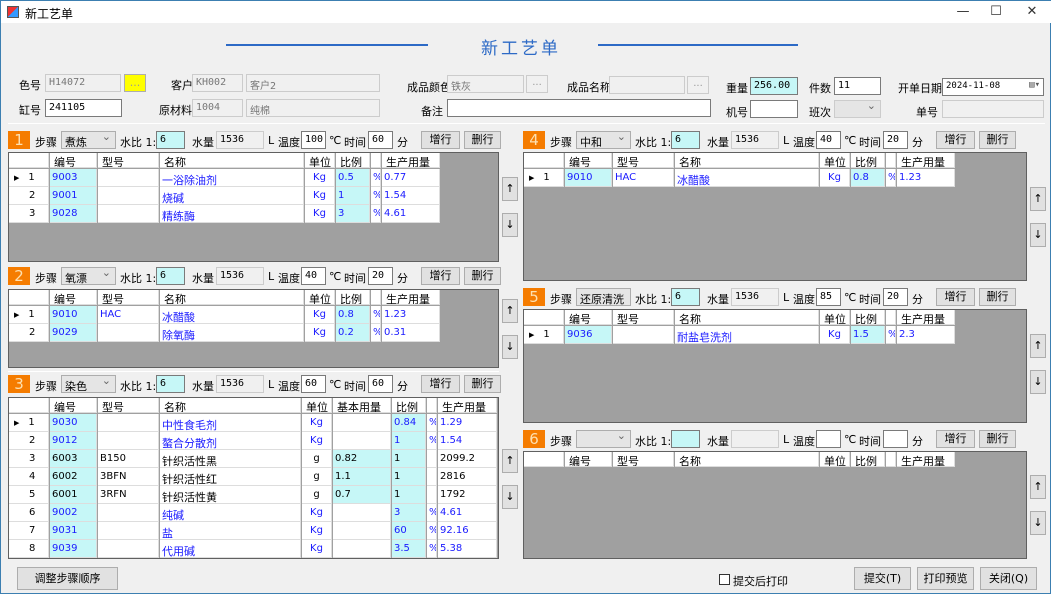  I want to click on water-volume-field, so click(755, 439).